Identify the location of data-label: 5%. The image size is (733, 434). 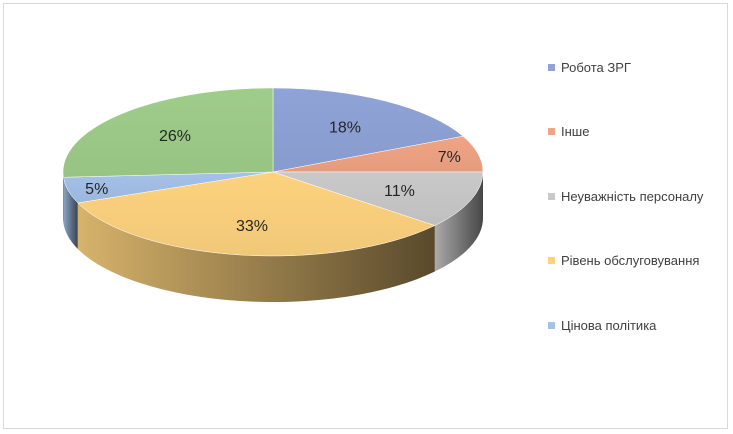
(96, 189).